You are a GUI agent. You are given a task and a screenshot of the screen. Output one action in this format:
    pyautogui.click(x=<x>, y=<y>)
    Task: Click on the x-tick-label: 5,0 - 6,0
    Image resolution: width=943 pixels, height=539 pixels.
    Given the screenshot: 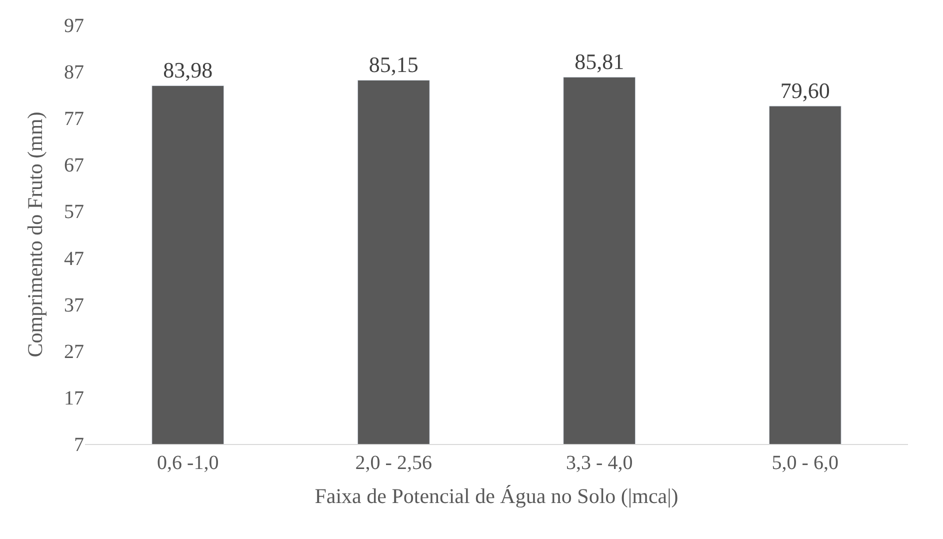 What is the action you would take?
    pyautogui.click(x=805, y=463)
    